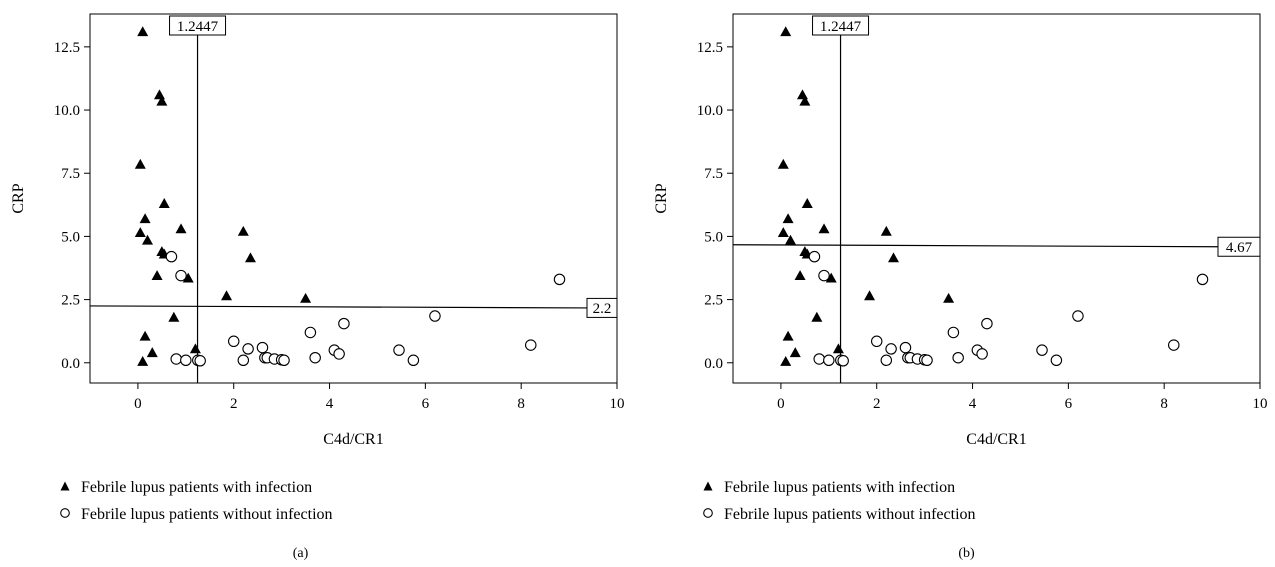  Describe the element at coordinates (973, 404) in the screenshot. I see `x-tick-label: 4` at that location.